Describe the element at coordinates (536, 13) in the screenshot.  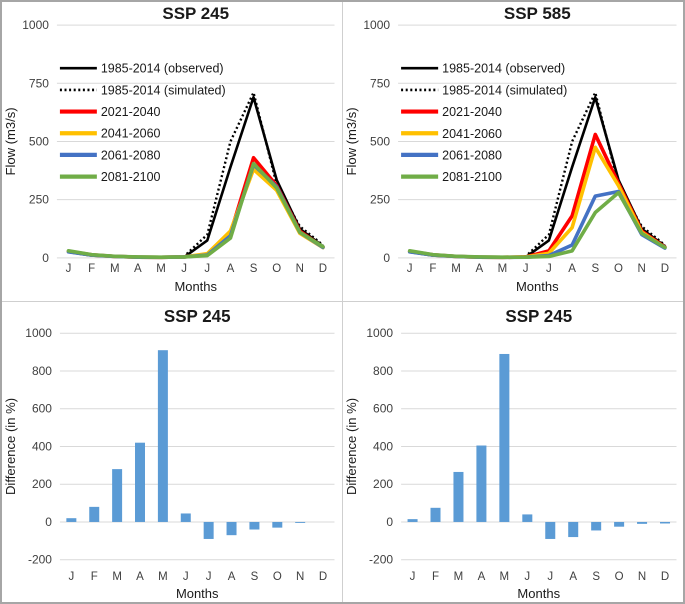
I see `chart-title: SSP 585` at that location.